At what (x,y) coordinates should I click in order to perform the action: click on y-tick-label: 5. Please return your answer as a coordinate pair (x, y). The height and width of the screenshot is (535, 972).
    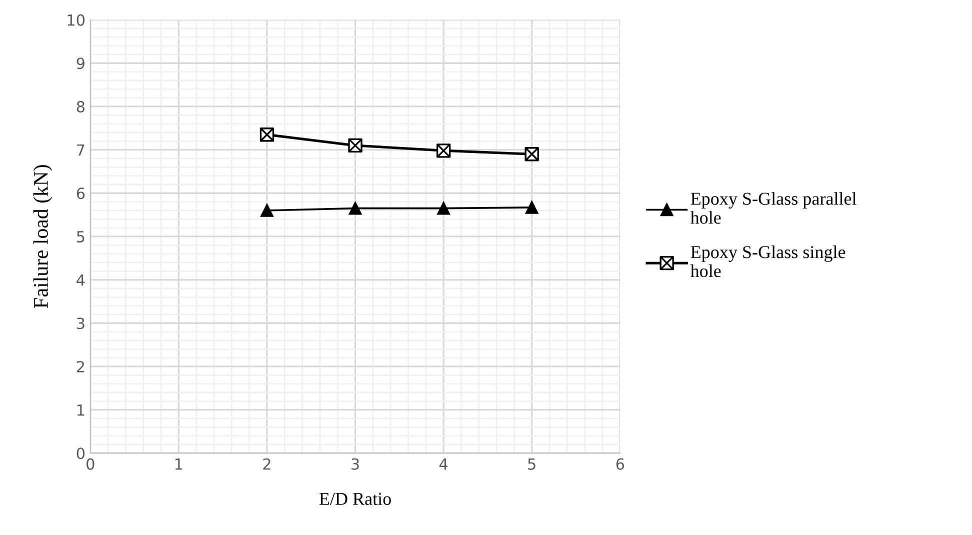
    Looking at the image, I should click on (80, 236).